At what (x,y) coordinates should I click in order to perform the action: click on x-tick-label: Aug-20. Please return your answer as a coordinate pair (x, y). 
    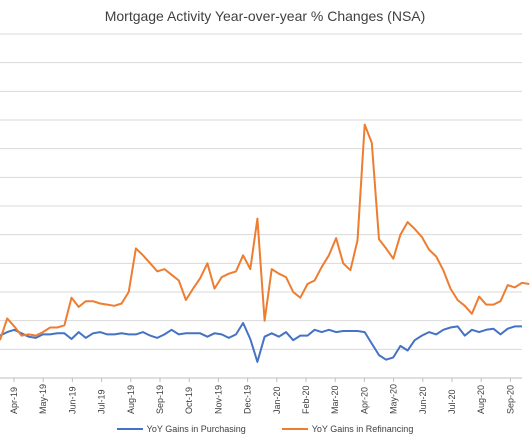
    Looking at the image, I should click on (481, 399).